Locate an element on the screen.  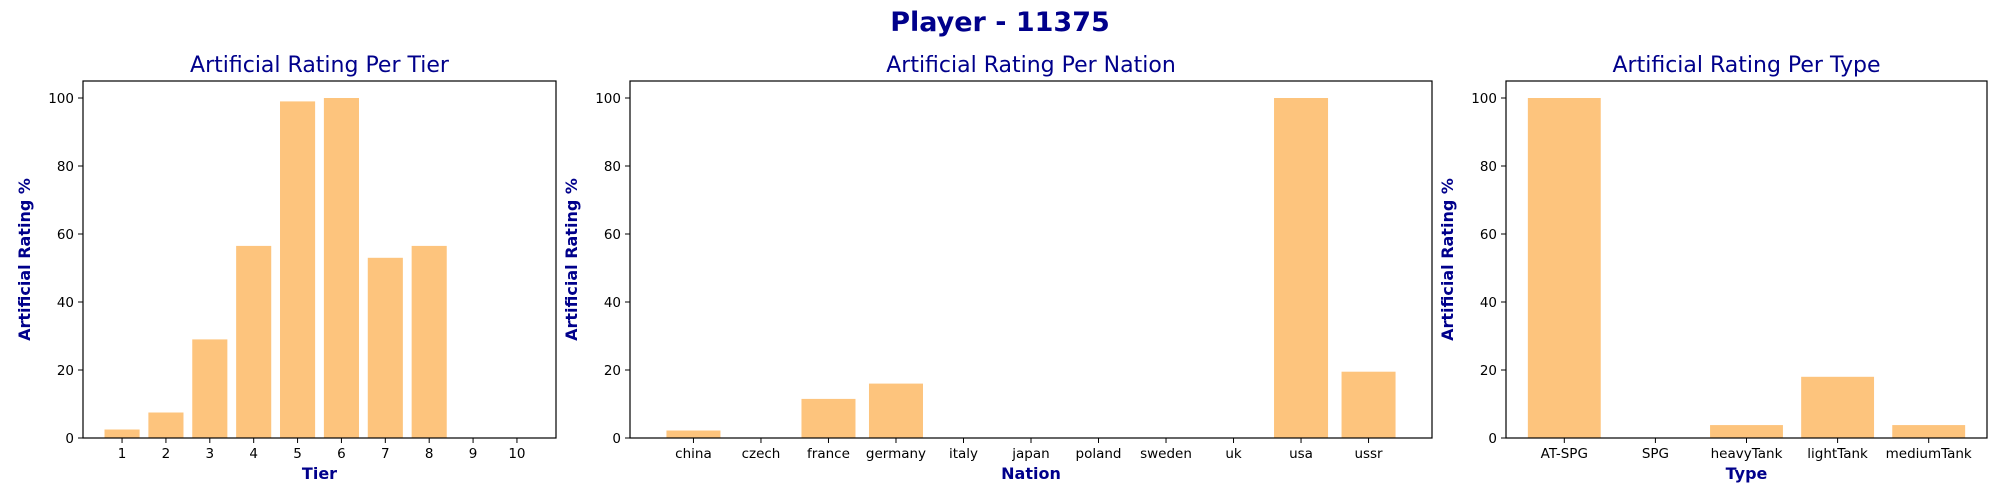
x-tick-label: SPG is located at coordinates (1655, 454).